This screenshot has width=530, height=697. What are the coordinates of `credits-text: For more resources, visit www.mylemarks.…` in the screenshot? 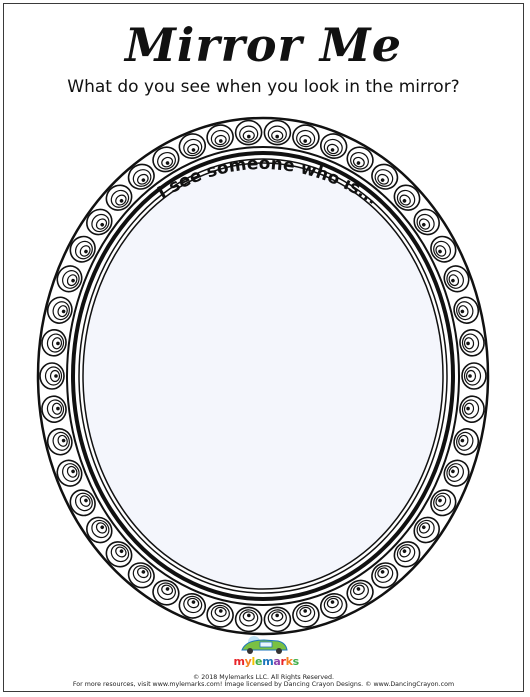 It's located at (263, 684).